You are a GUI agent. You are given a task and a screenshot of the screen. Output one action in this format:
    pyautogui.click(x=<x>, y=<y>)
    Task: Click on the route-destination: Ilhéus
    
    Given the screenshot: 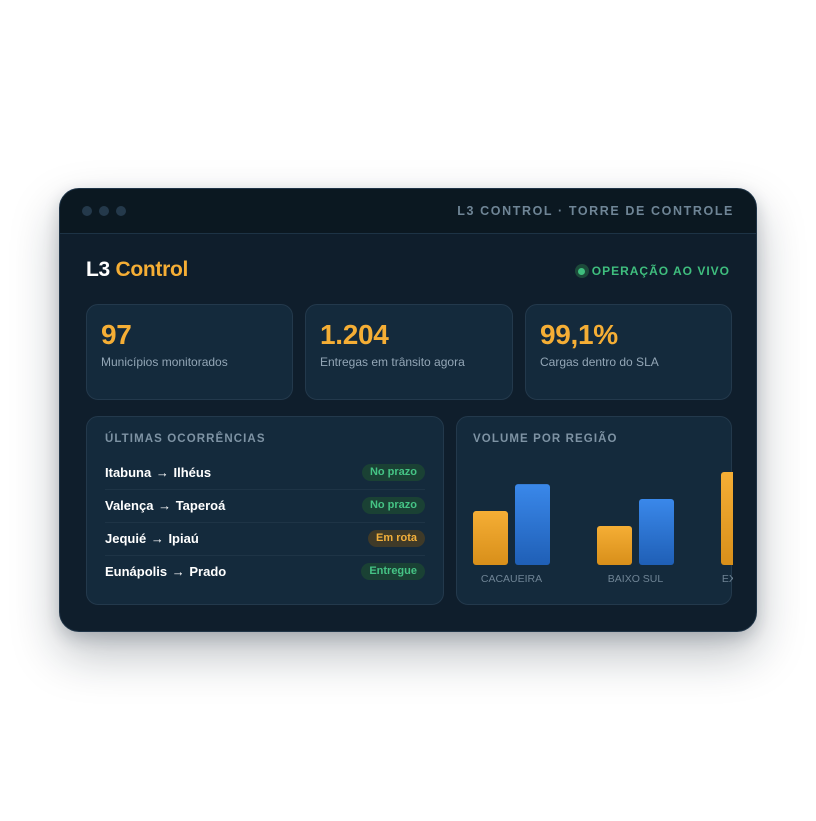 What is the action you would take?
    pyautogui.click(x=192, y=472)
    